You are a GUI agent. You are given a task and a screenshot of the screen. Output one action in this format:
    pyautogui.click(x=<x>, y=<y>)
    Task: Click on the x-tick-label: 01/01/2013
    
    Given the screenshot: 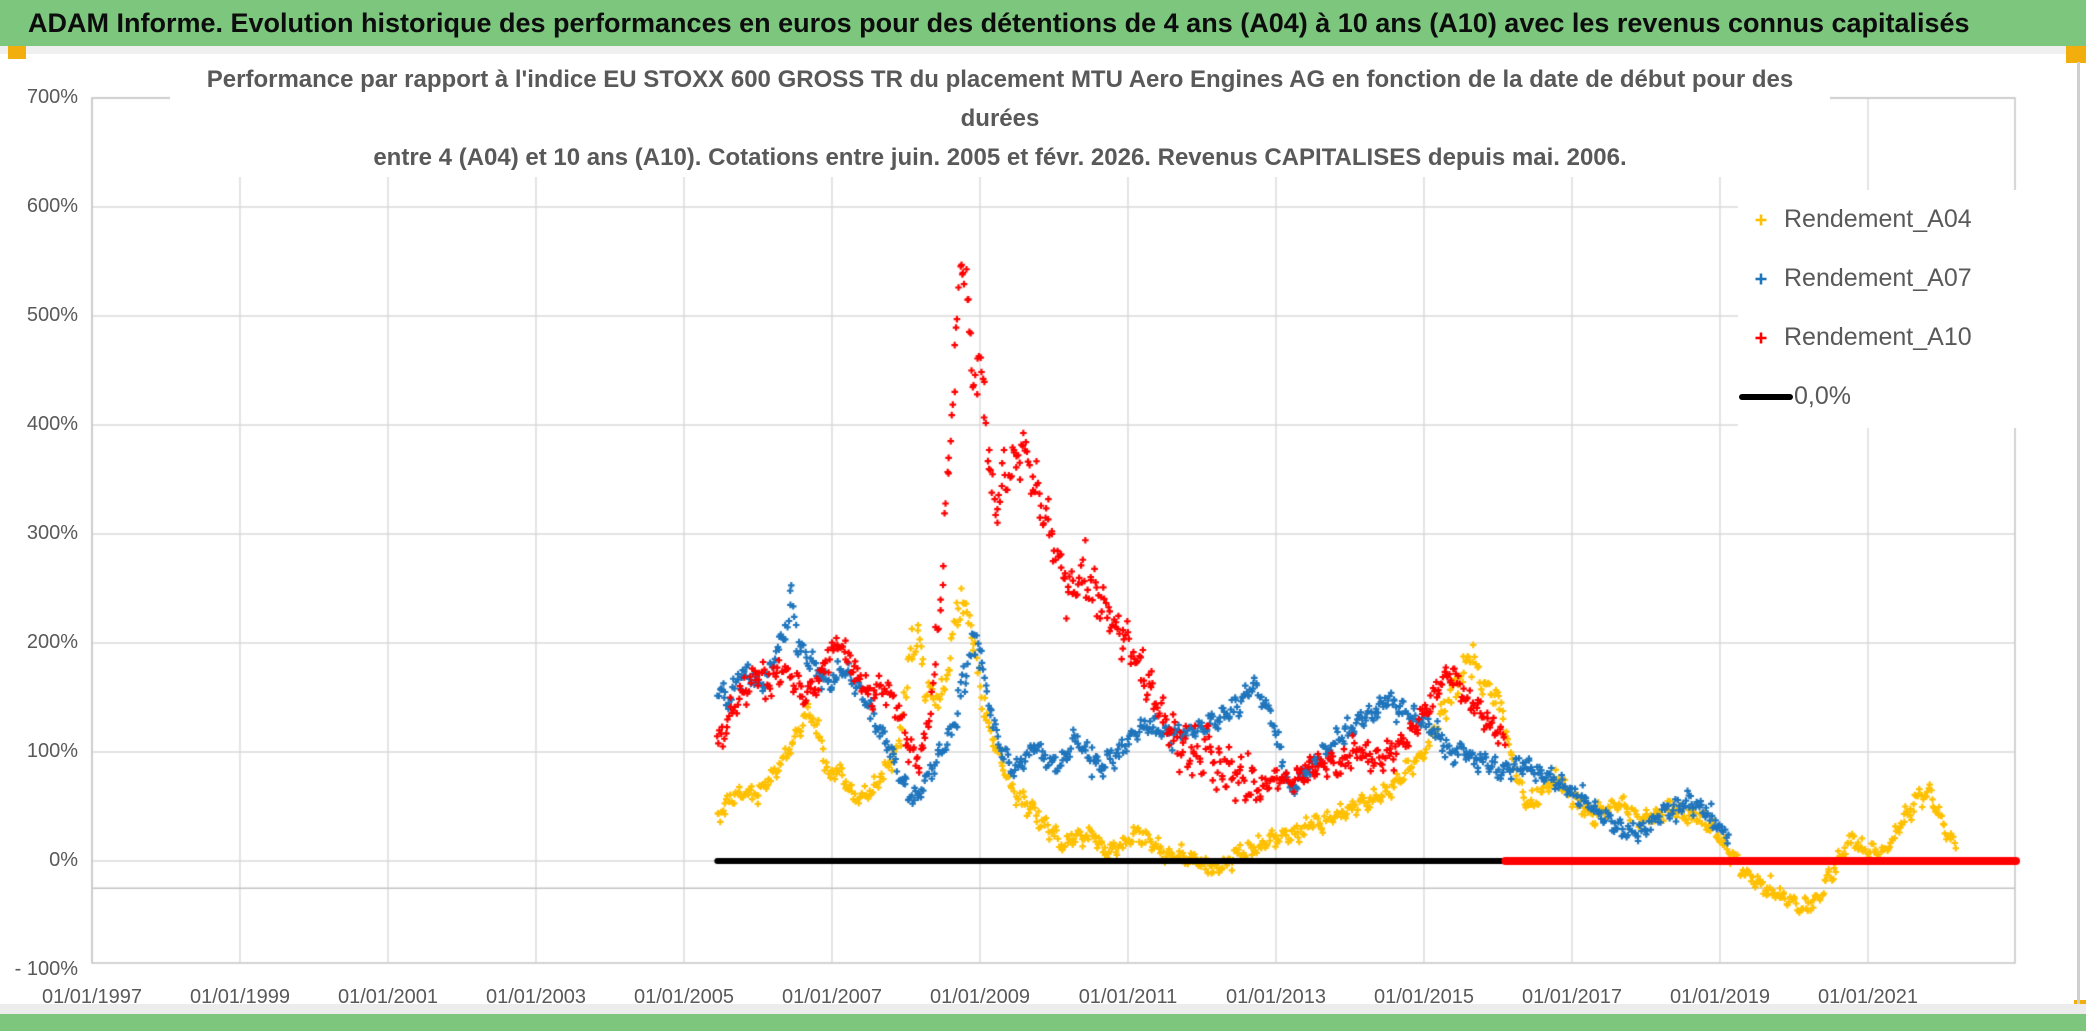 What is the action you would take?
    pyautogui.click(x=1276, y=997)
    